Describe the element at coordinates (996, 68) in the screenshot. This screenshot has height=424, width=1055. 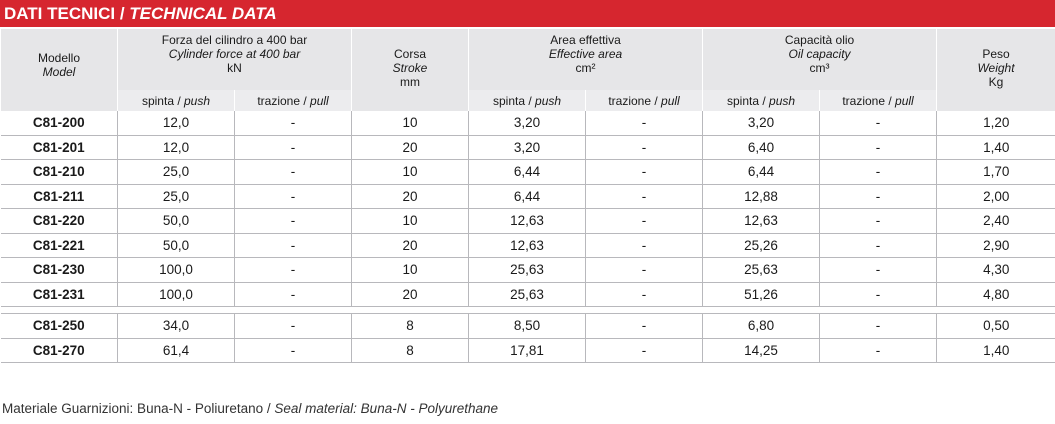
I see `header-weight-en: Weight` at that location.